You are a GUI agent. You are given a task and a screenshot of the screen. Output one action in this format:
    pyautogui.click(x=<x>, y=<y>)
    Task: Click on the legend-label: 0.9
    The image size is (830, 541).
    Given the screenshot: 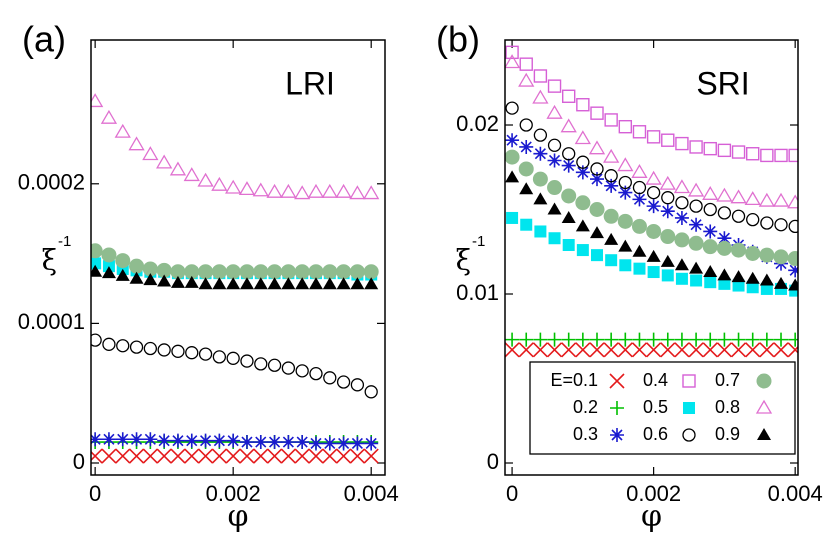 What is the action you would take?
    pyautogui.click(x=727, y=434)
    